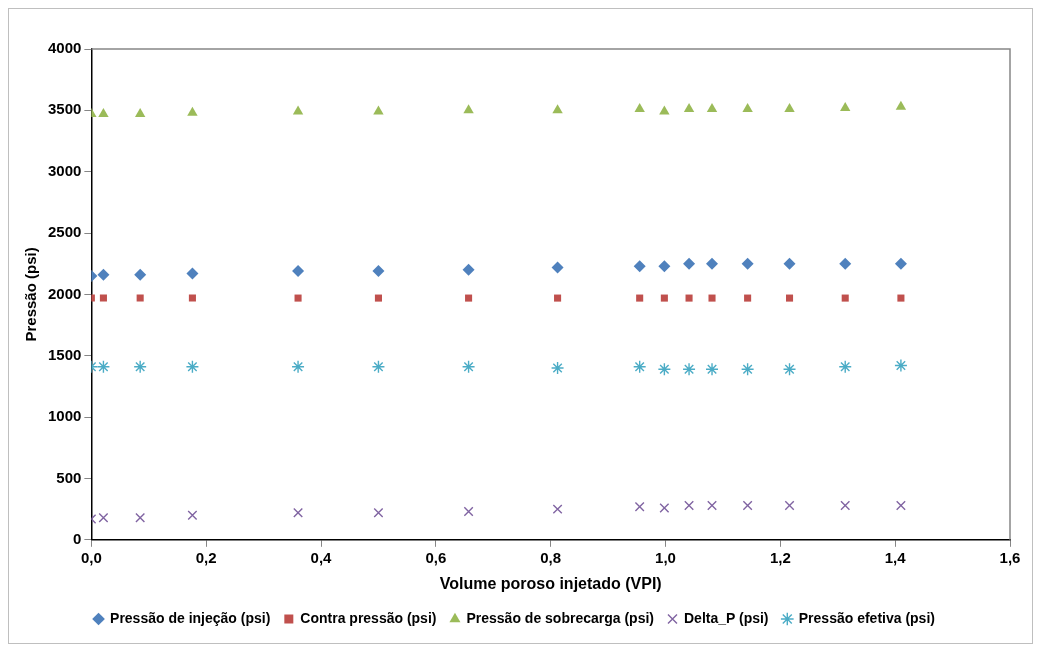 The height and width of the screenshot is (654, 1043). I want to click on x-tick-label: 0,8, so click(551, 557).